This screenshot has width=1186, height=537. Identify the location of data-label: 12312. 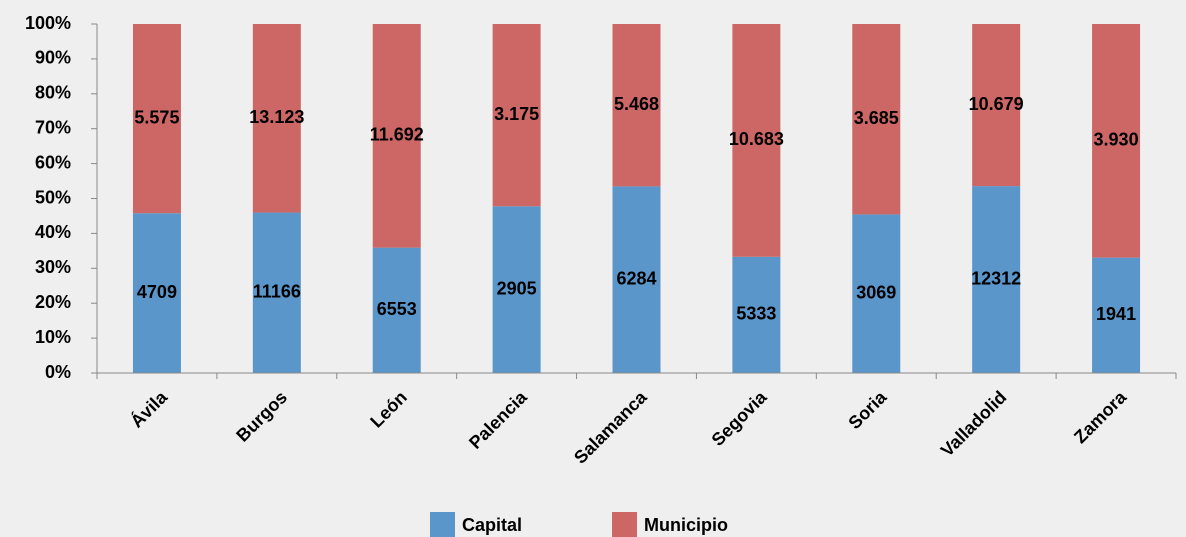
(996, 278).